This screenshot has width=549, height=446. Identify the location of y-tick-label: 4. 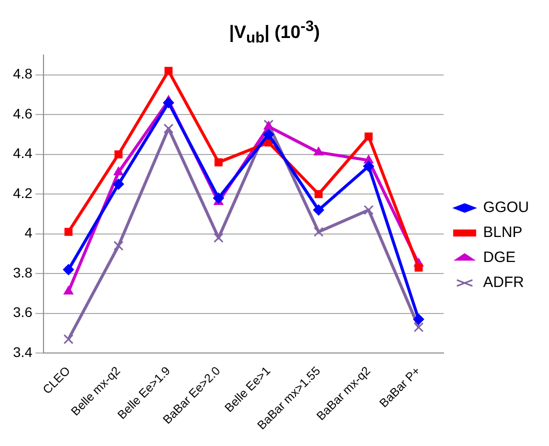
(28, 232).